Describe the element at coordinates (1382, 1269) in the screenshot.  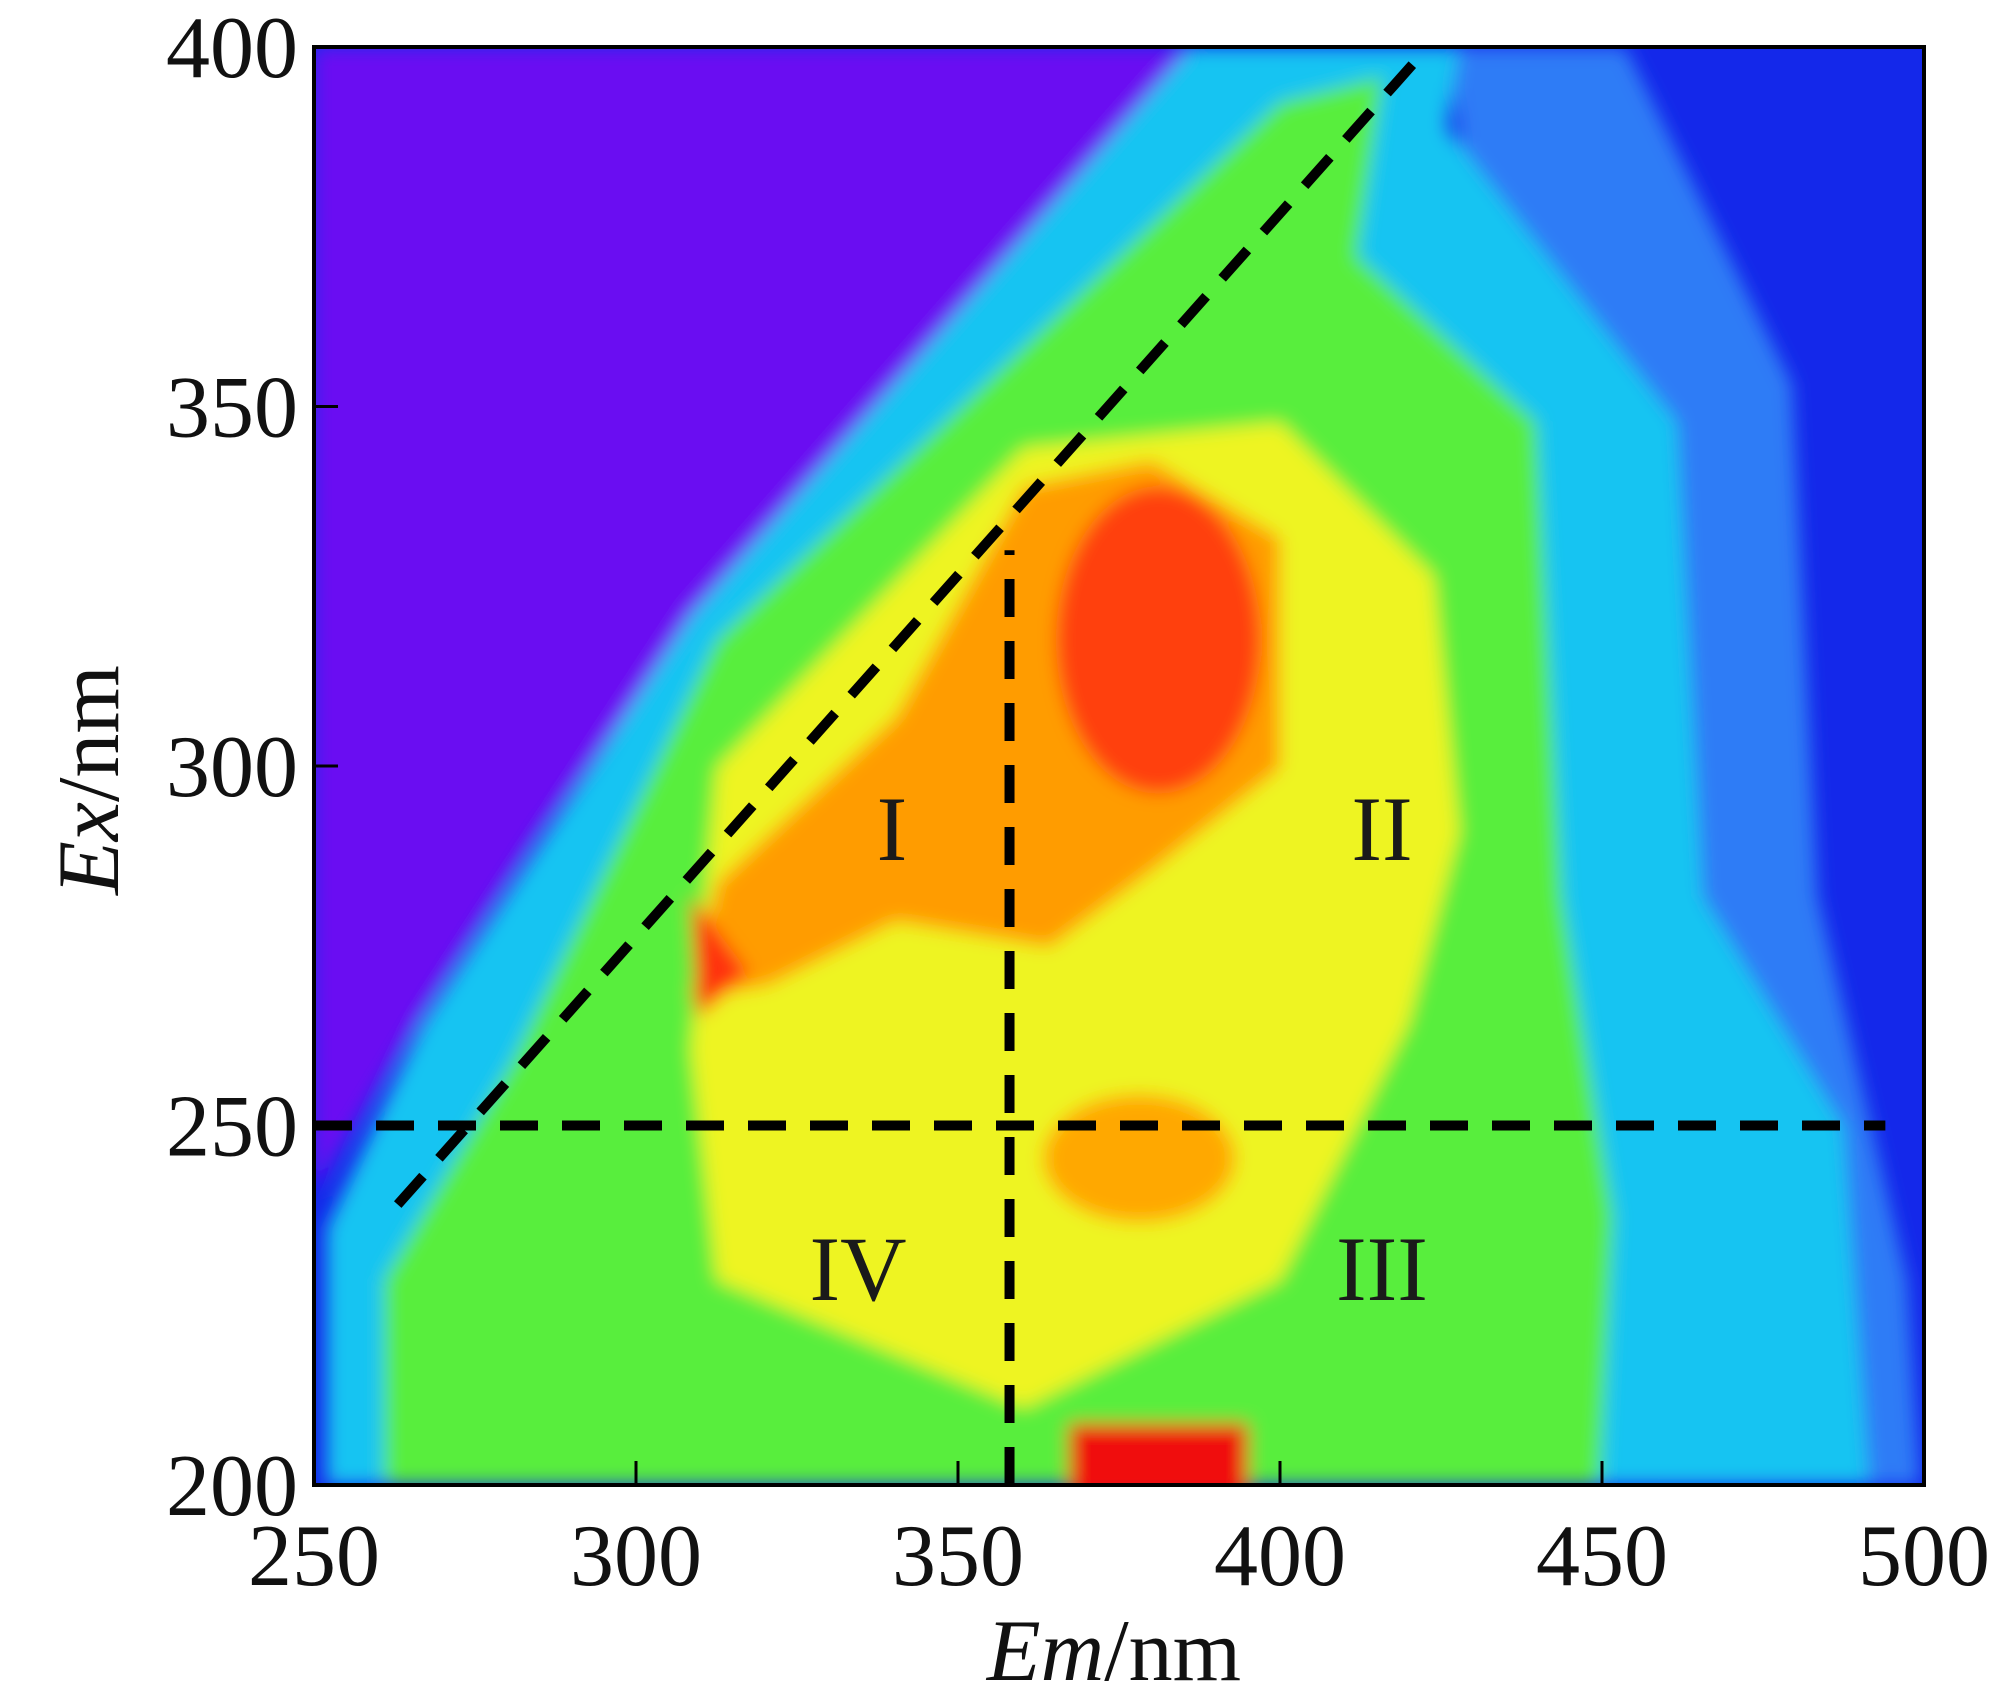
I see `region-label: III` at that location.